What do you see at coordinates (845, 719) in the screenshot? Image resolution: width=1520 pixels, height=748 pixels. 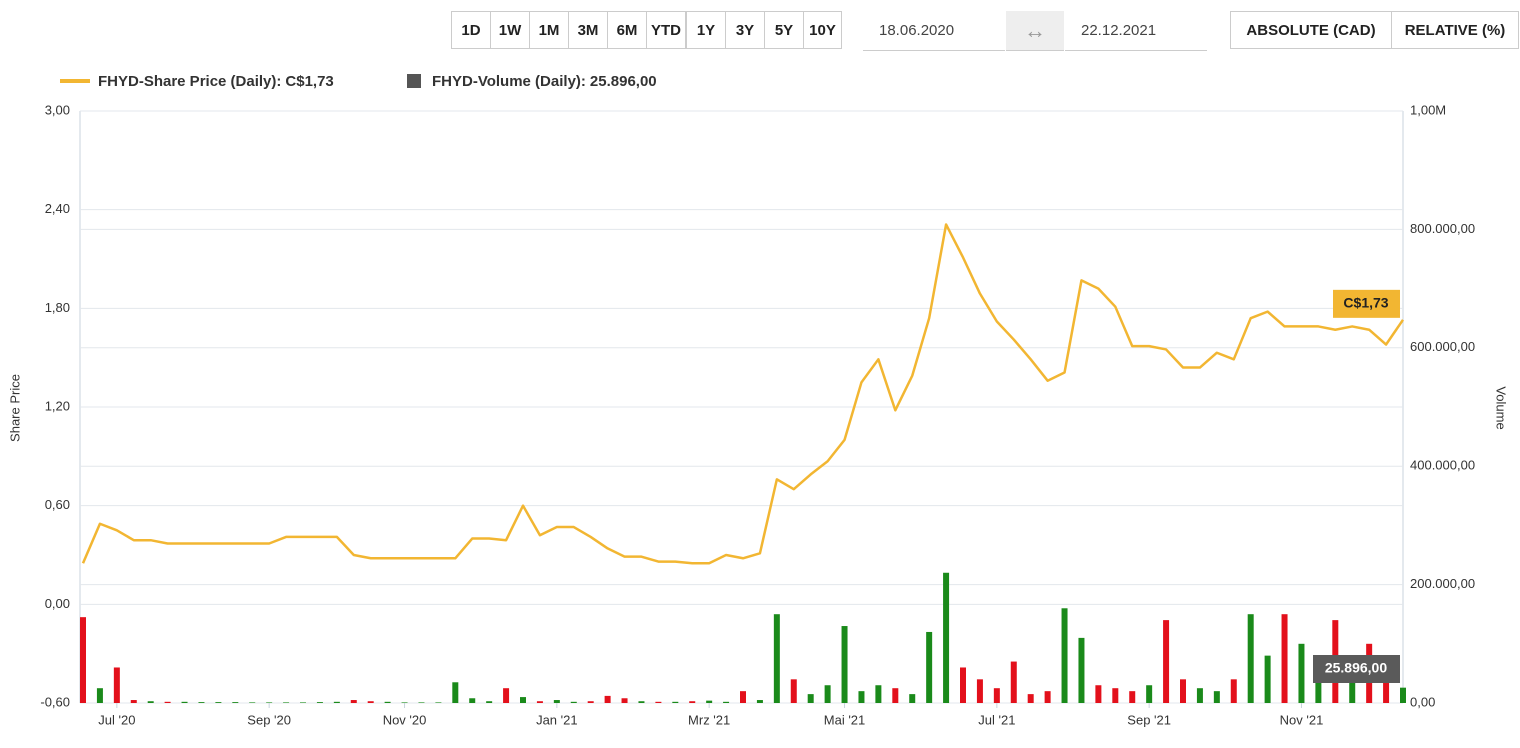 I see `x-tick-label: Mai '21` at bounding box center [845, 719].